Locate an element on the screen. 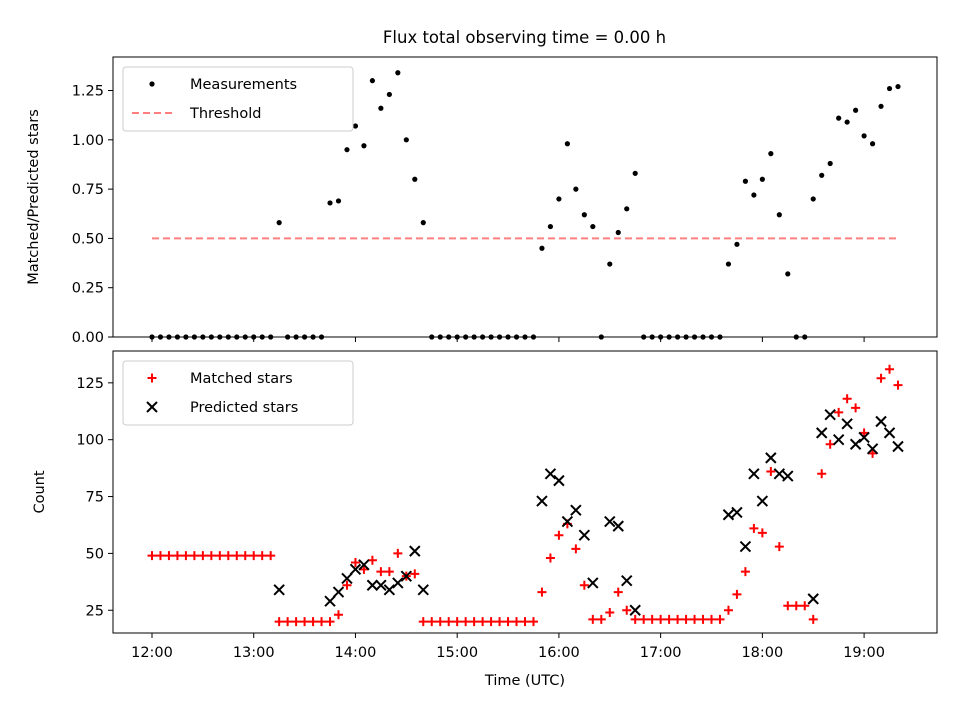 Image resolution: width=960 pixels, height=720 pixels. x-tick-label: 14:00 is located at coordinates (356, 653).